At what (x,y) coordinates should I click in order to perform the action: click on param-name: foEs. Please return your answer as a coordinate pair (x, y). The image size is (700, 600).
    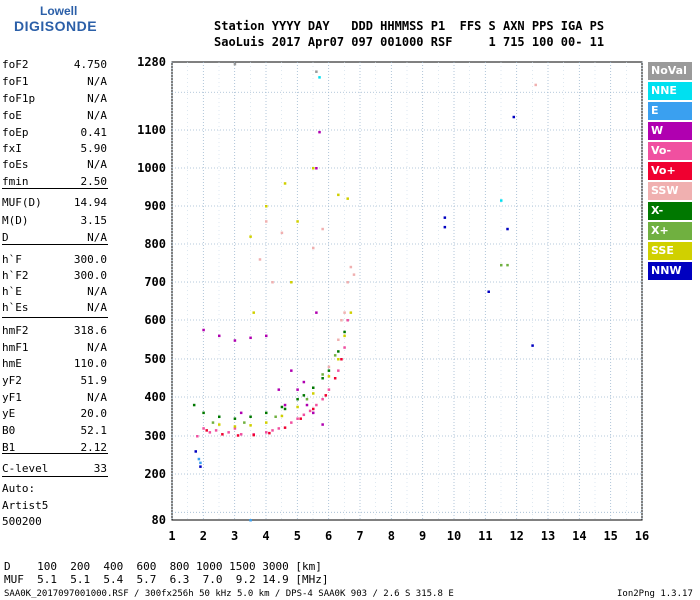
    Looking at the image, I should click on (15, 164).